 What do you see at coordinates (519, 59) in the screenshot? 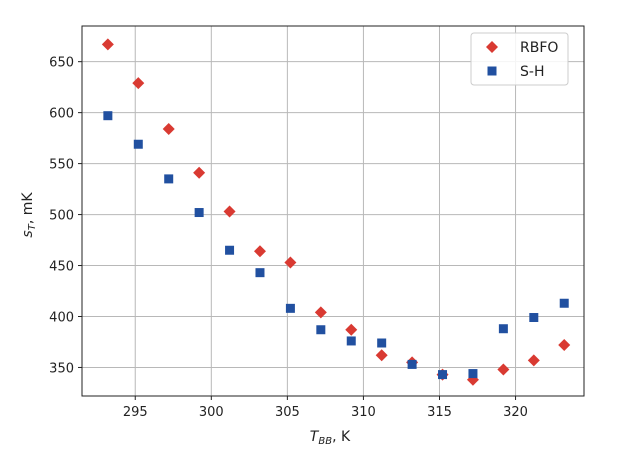
I see `legend: RBFO S-H` at bounding box center [519, 59].